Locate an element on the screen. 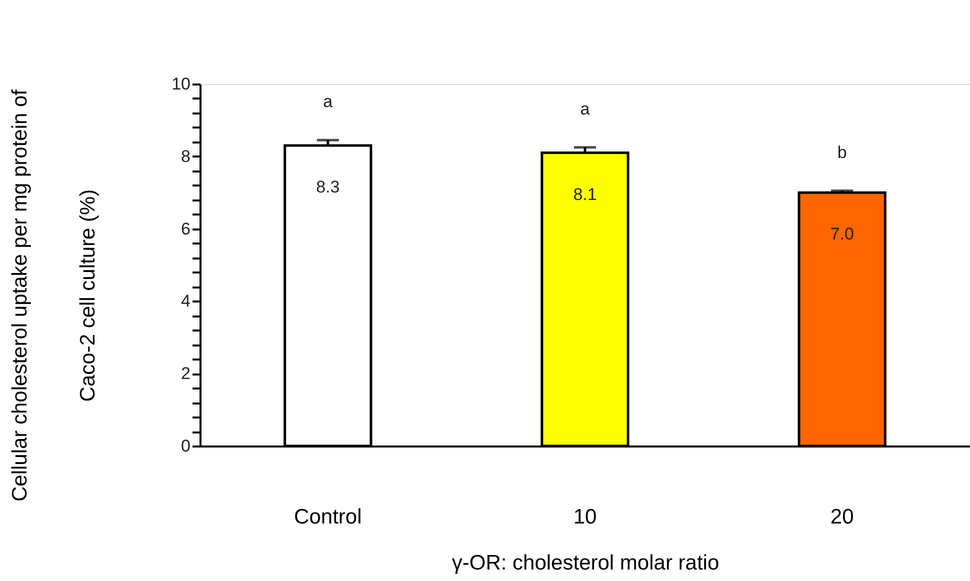 The width and height of the screenshot is (970, 581). y-tick-label: 6 is located at coordinates (185, 228).